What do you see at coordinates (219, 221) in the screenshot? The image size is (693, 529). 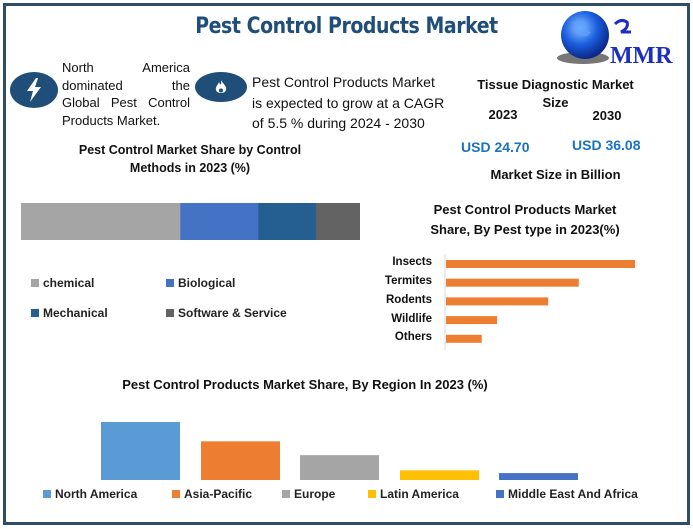 I see `stack-segment-biological` at bounding box center [219, 221].